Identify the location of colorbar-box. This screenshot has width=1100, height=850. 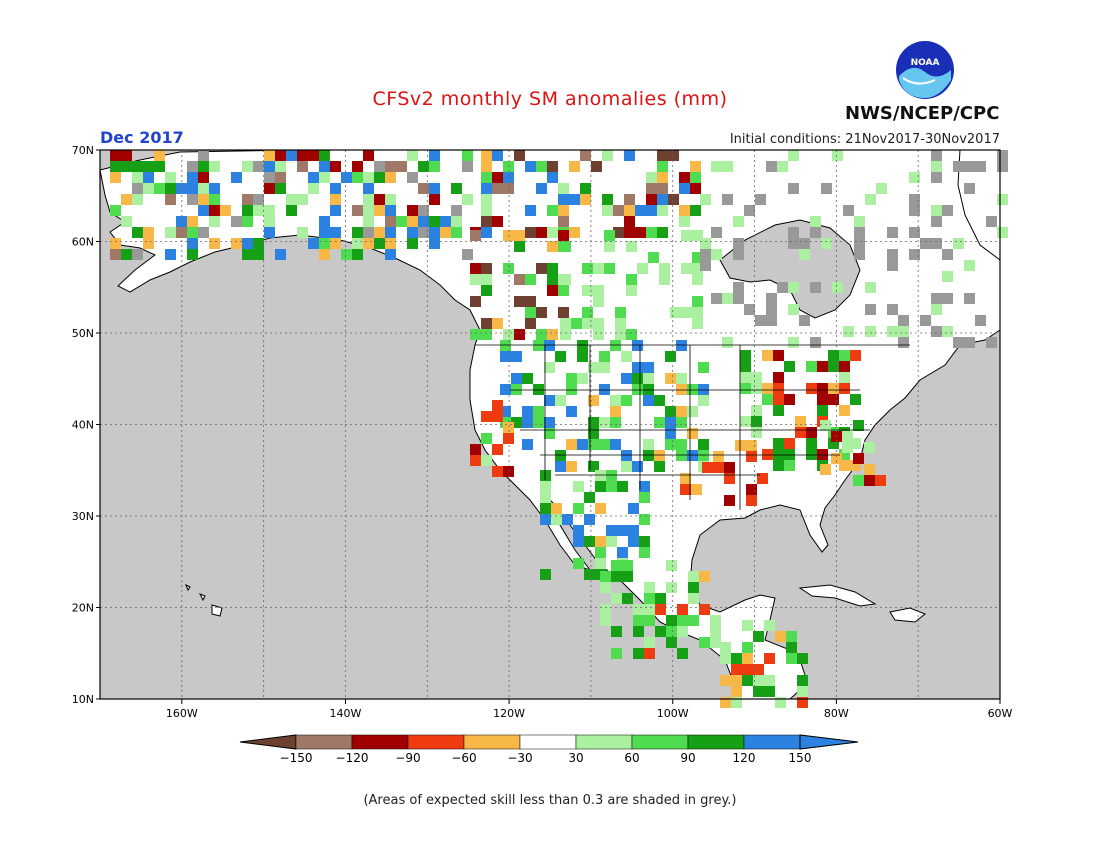
(660, 742).